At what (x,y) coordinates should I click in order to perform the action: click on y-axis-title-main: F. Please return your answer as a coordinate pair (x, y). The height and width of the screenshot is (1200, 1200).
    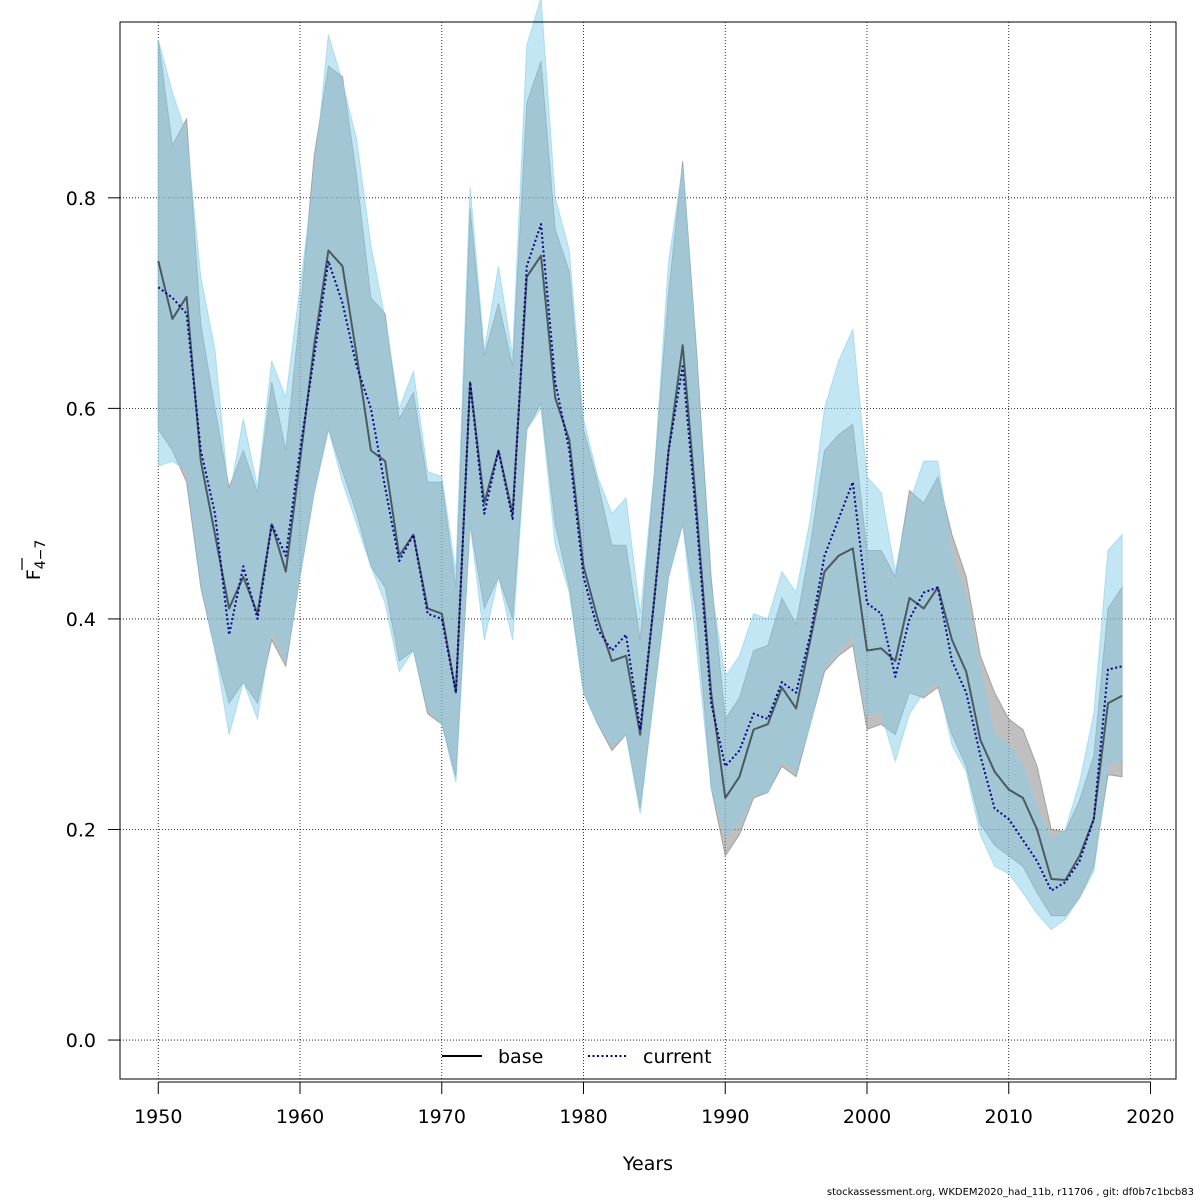
    Looking at the image, I should click on (34, 574).